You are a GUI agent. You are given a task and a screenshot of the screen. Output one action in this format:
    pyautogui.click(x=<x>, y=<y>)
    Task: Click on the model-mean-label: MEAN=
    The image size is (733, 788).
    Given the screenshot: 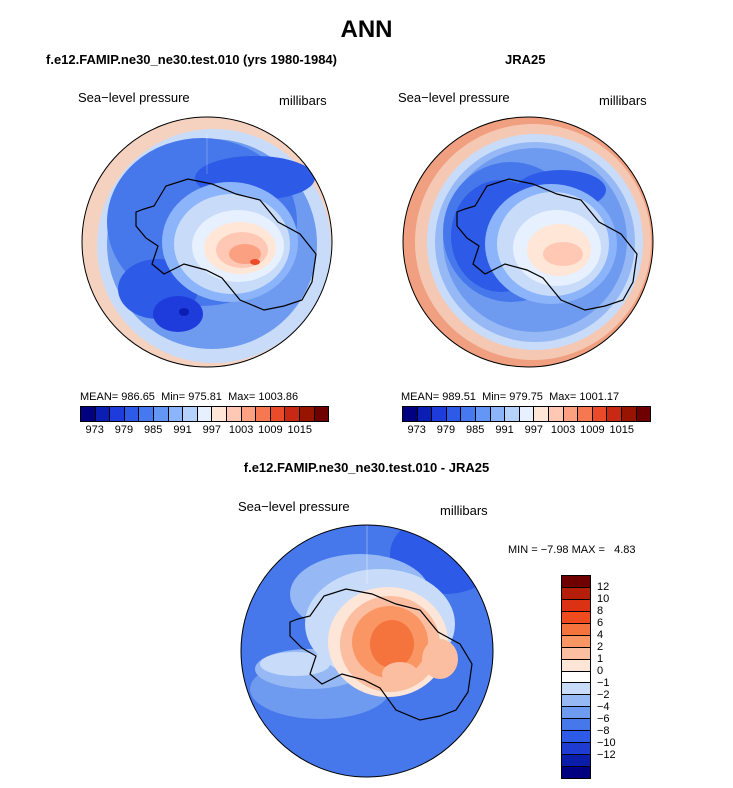 What is the action you would take?
    pyautogui.click(x=99, y=397)
    